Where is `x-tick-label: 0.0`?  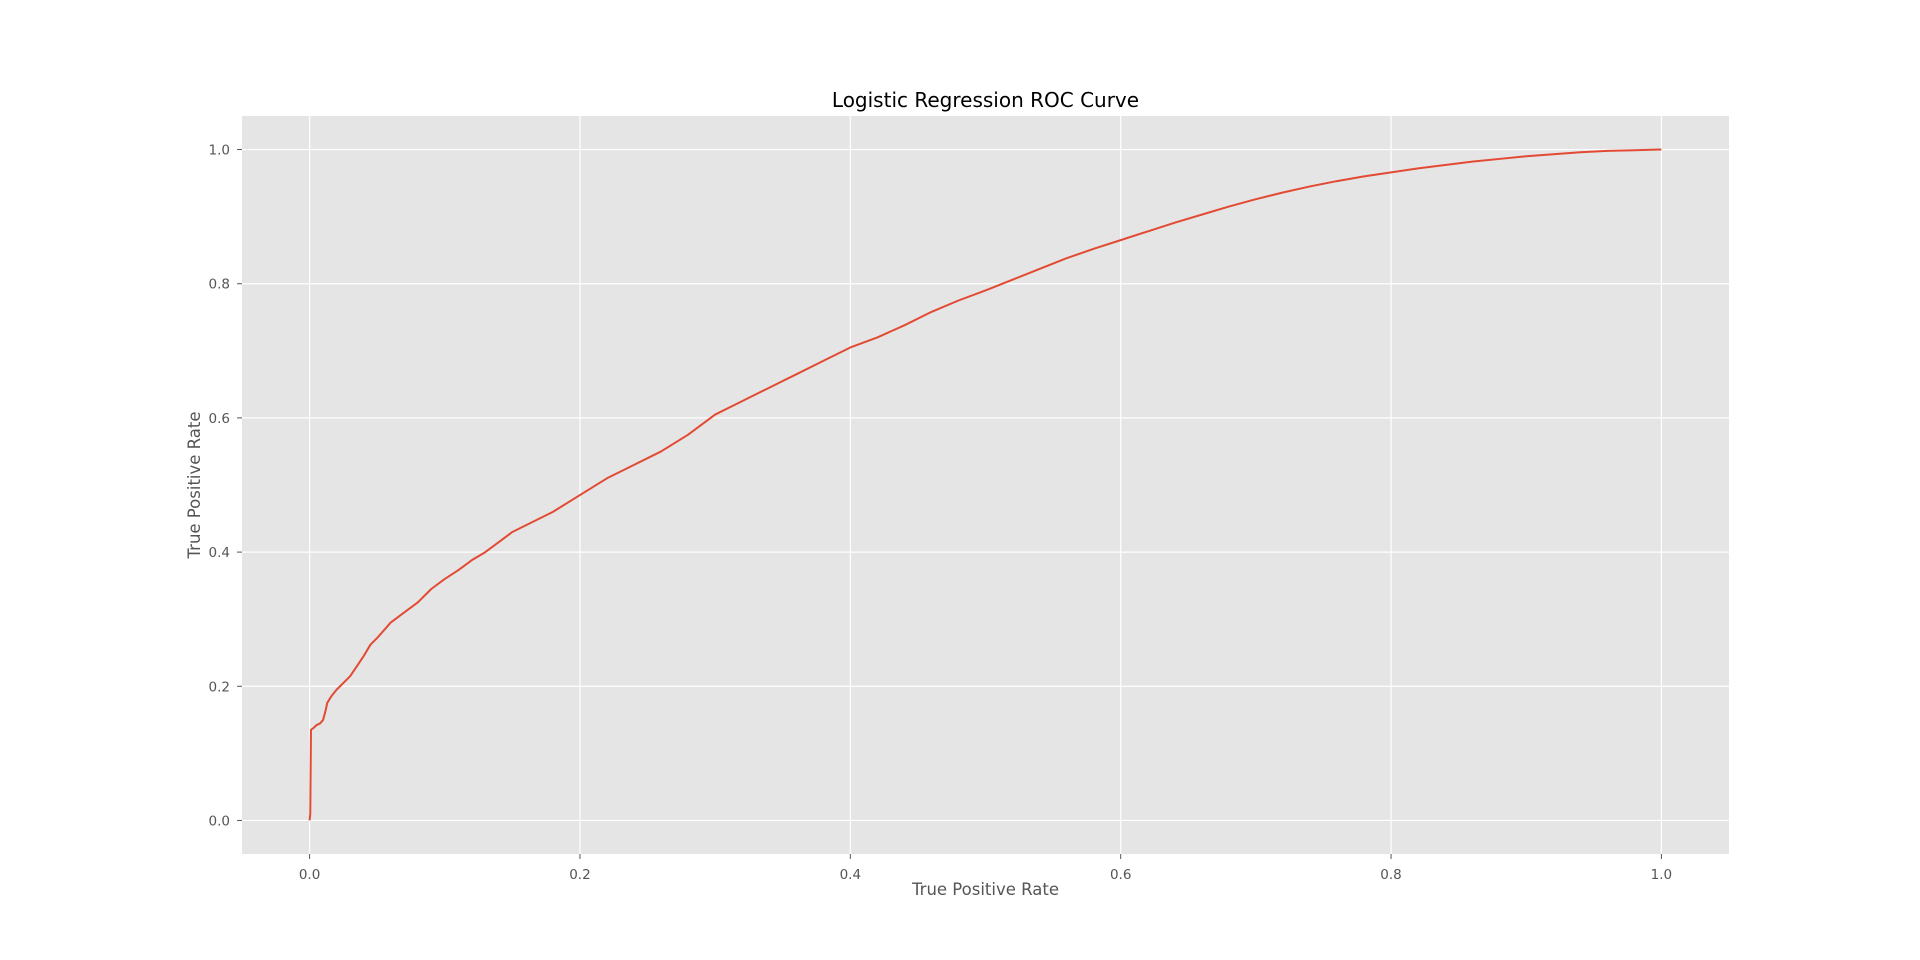 x-tick-label: 0.0 is located at coordinates (309, 875).